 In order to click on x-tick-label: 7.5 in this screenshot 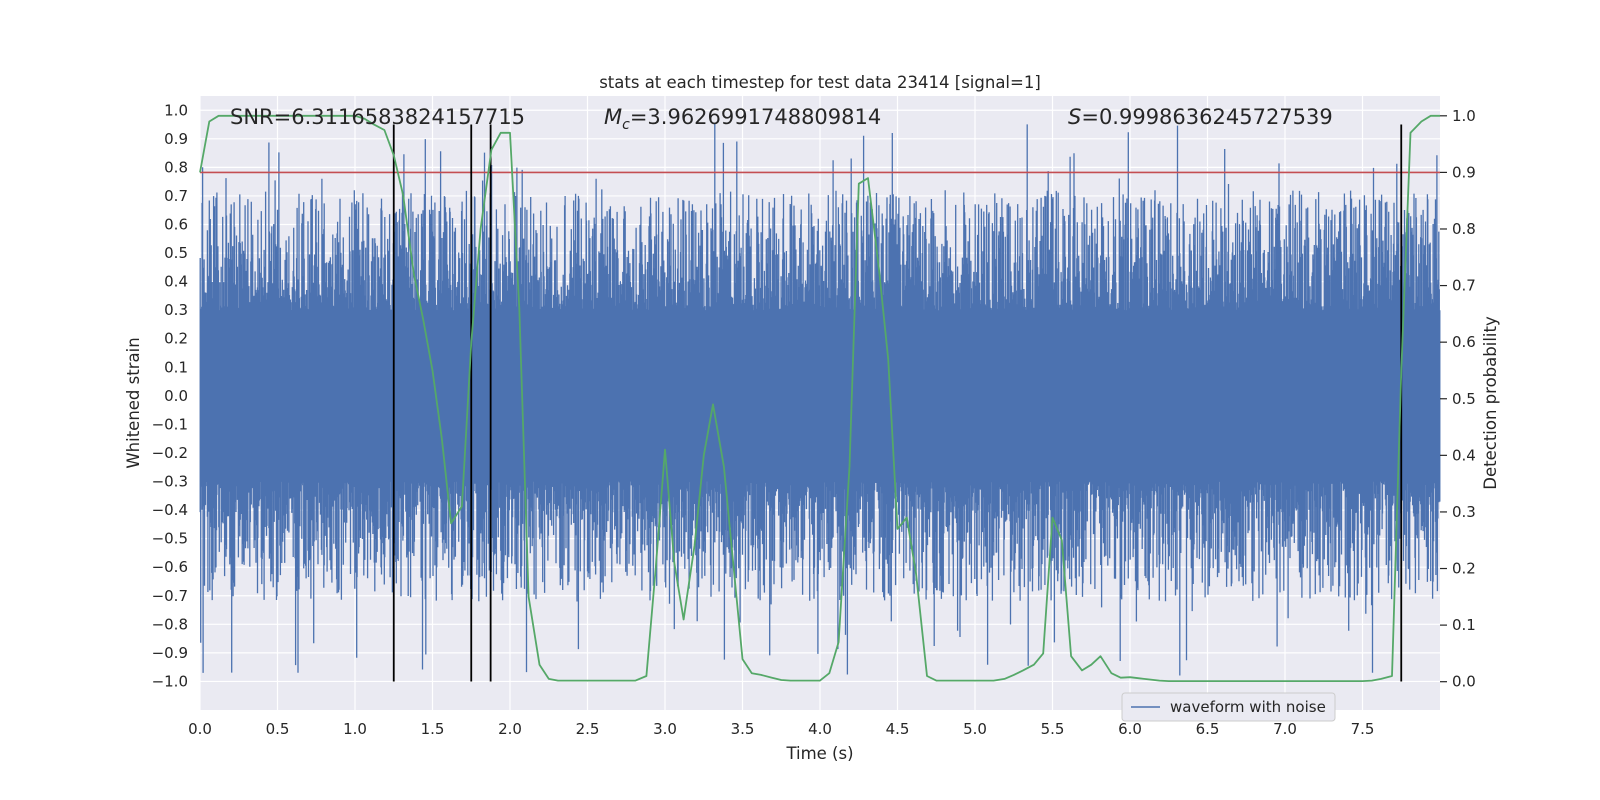, I will do `click(1363, 729)`.